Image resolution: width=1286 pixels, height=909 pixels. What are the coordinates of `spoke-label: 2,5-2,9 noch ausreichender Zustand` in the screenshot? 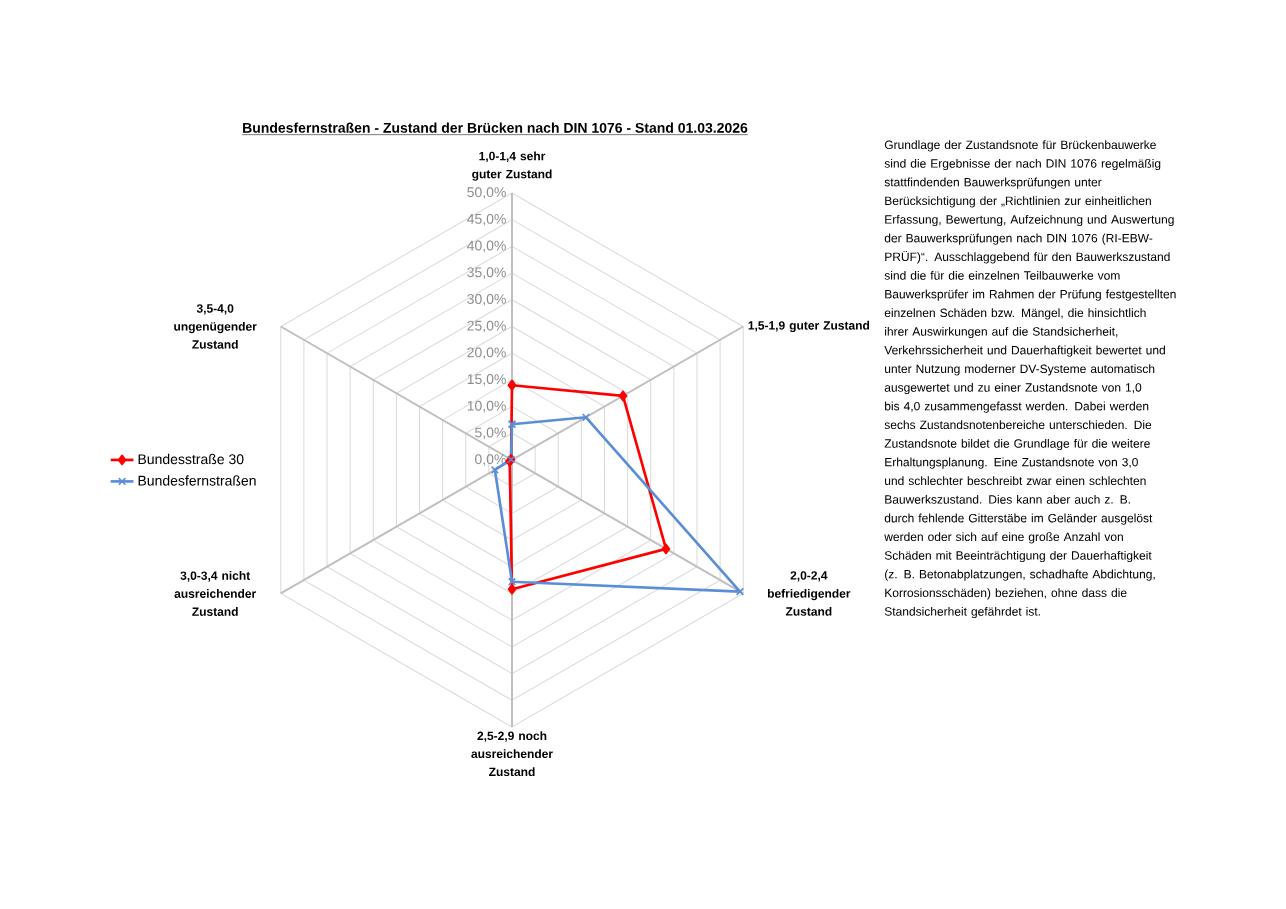 It's located at (512, 754).